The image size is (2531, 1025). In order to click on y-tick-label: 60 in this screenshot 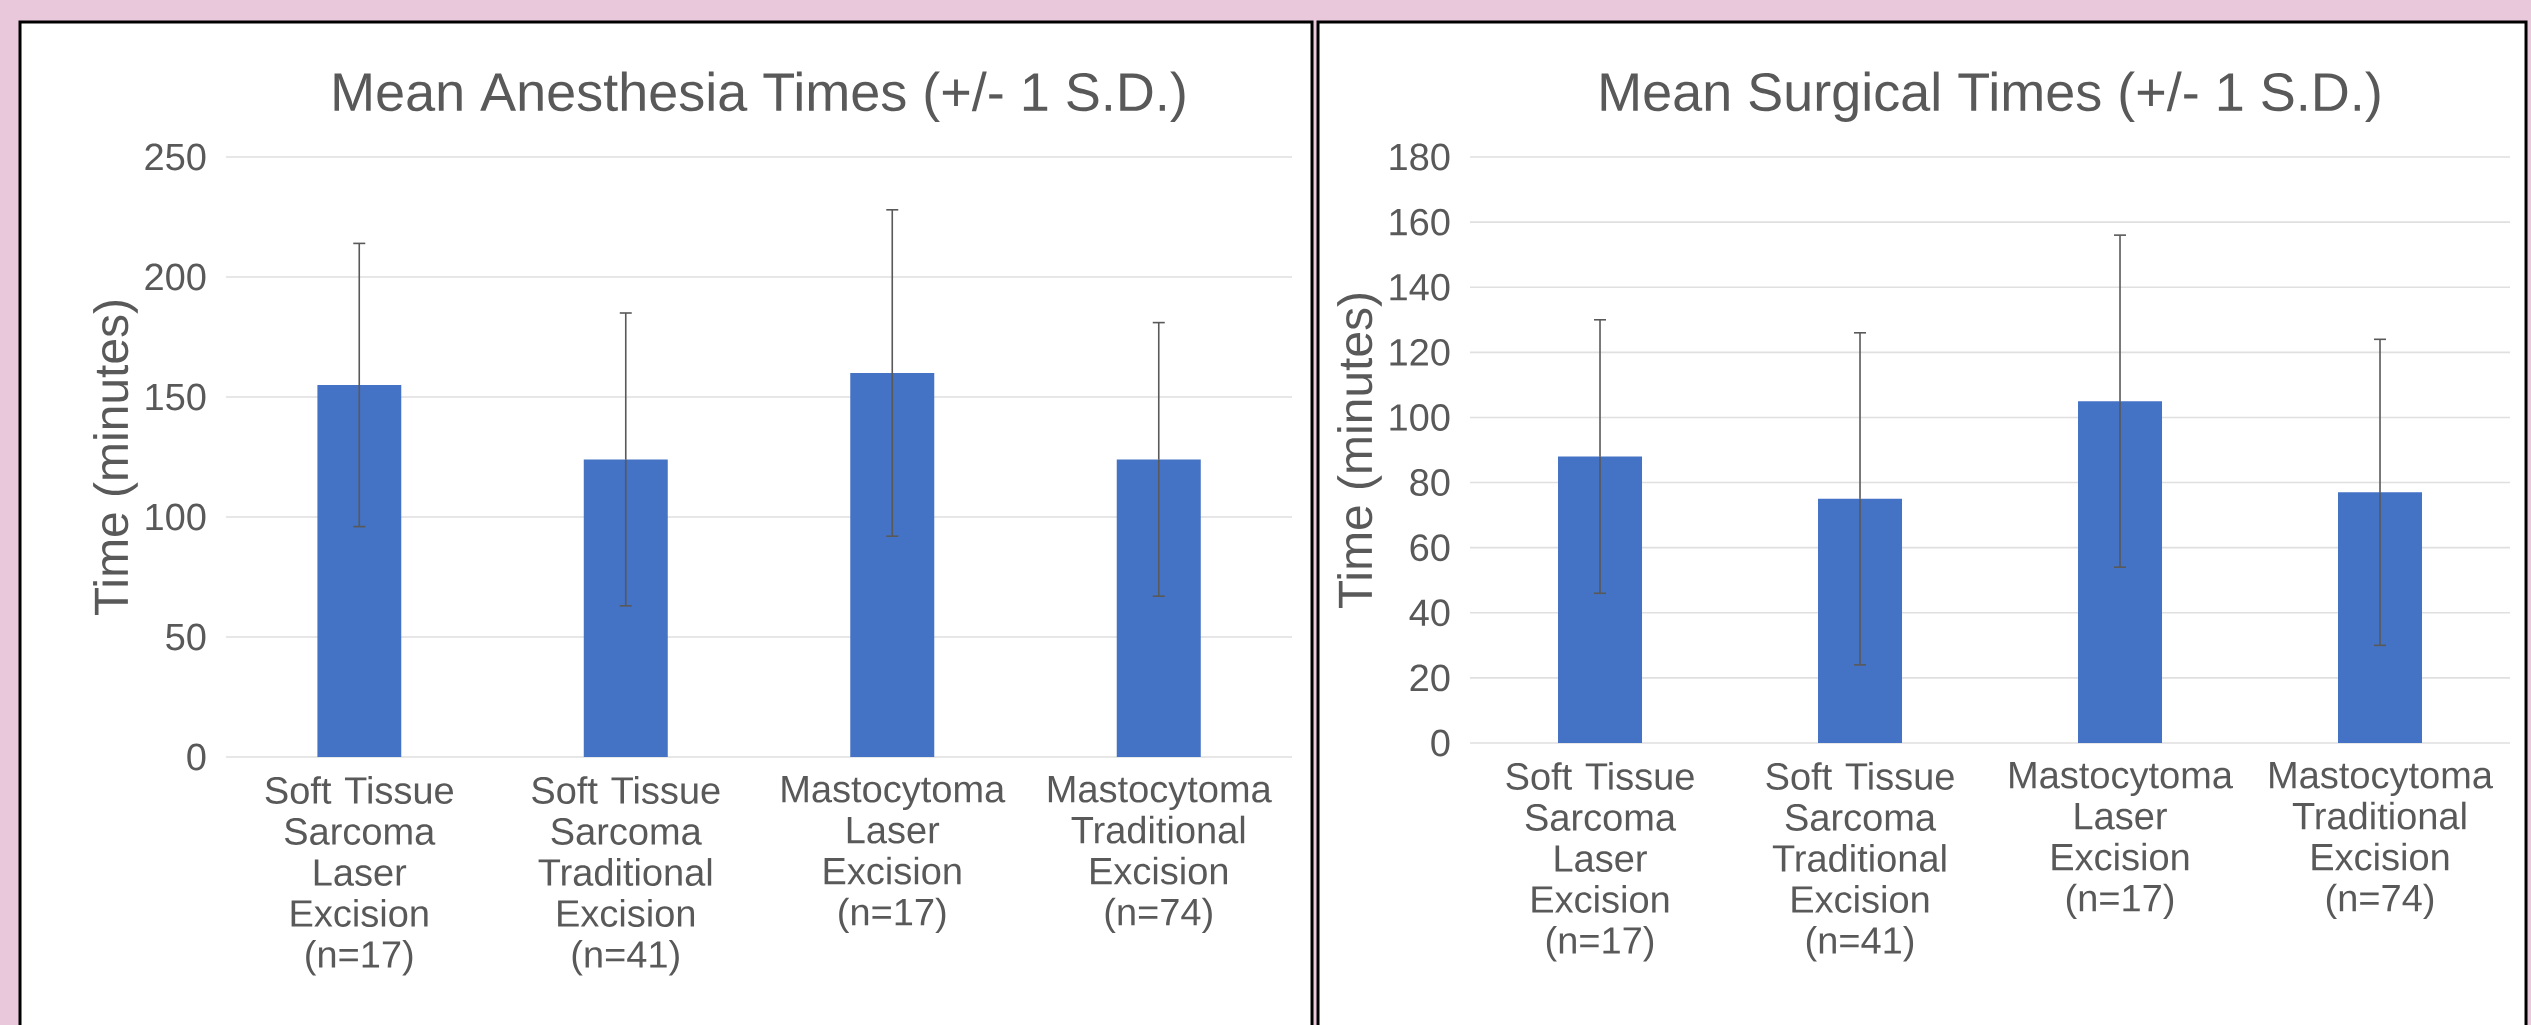, I will do `click(1430, 548)`.